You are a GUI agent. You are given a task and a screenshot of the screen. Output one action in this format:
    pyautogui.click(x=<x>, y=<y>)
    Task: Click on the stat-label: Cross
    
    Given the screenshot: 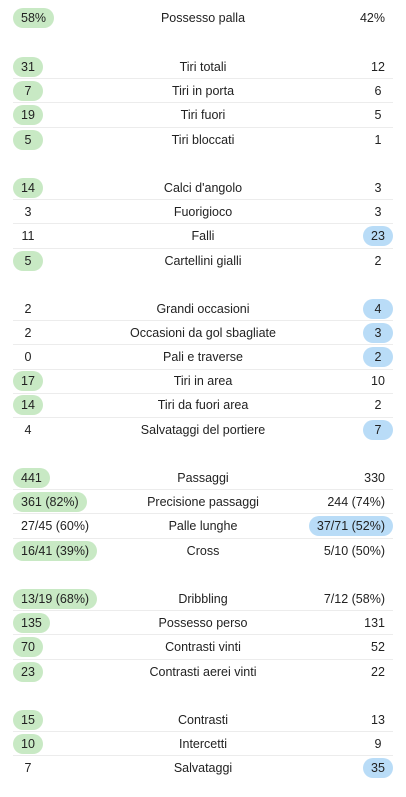 What is the action you would take?
    pyautogui.click(x=203, y=550)
    